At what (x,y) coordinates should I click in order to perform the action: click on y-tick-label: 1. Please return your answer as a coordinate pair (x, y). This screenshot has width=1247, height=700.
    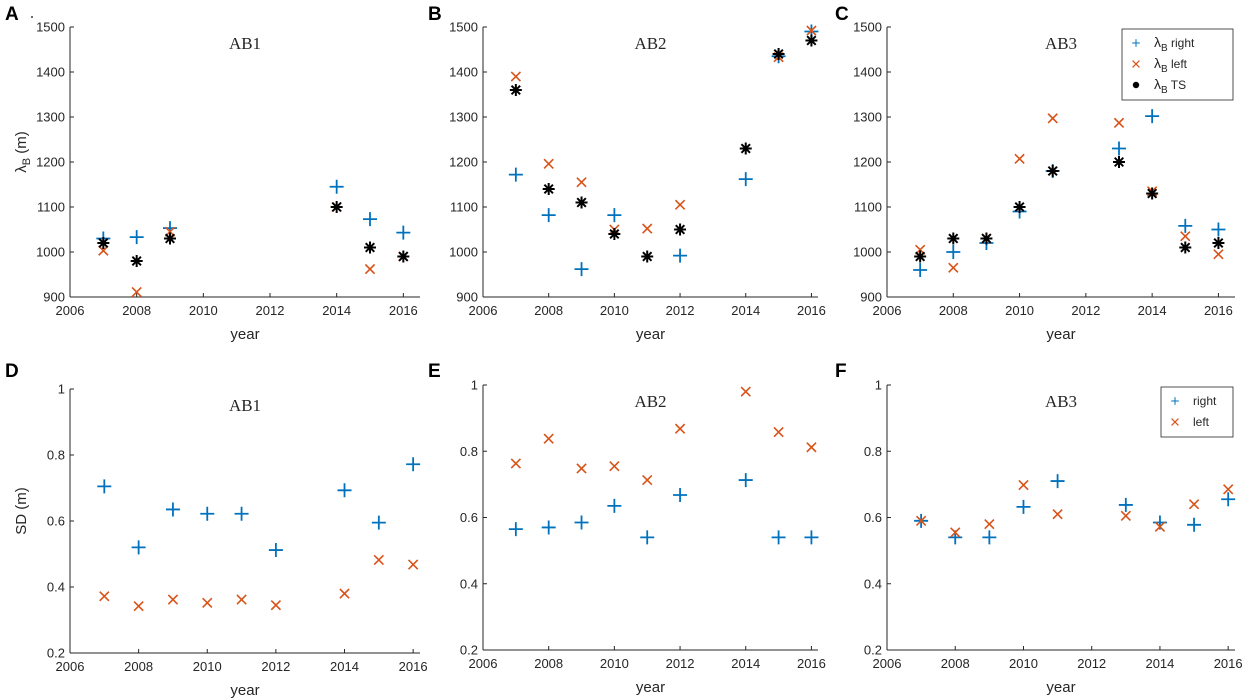
    Looking at the image, I should click on (474, 385).